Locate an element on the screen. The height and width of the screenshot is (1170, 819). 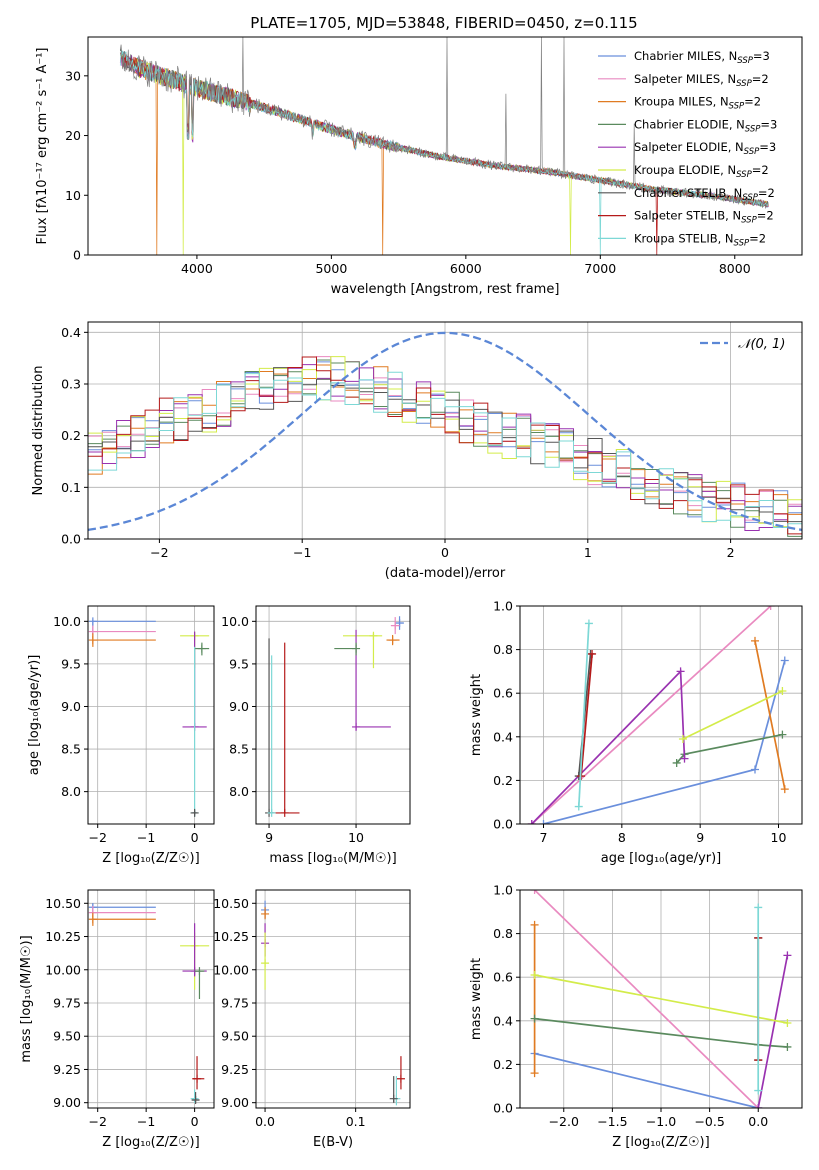
x-tick-label: 4000 is located at coordinates (197, 268).